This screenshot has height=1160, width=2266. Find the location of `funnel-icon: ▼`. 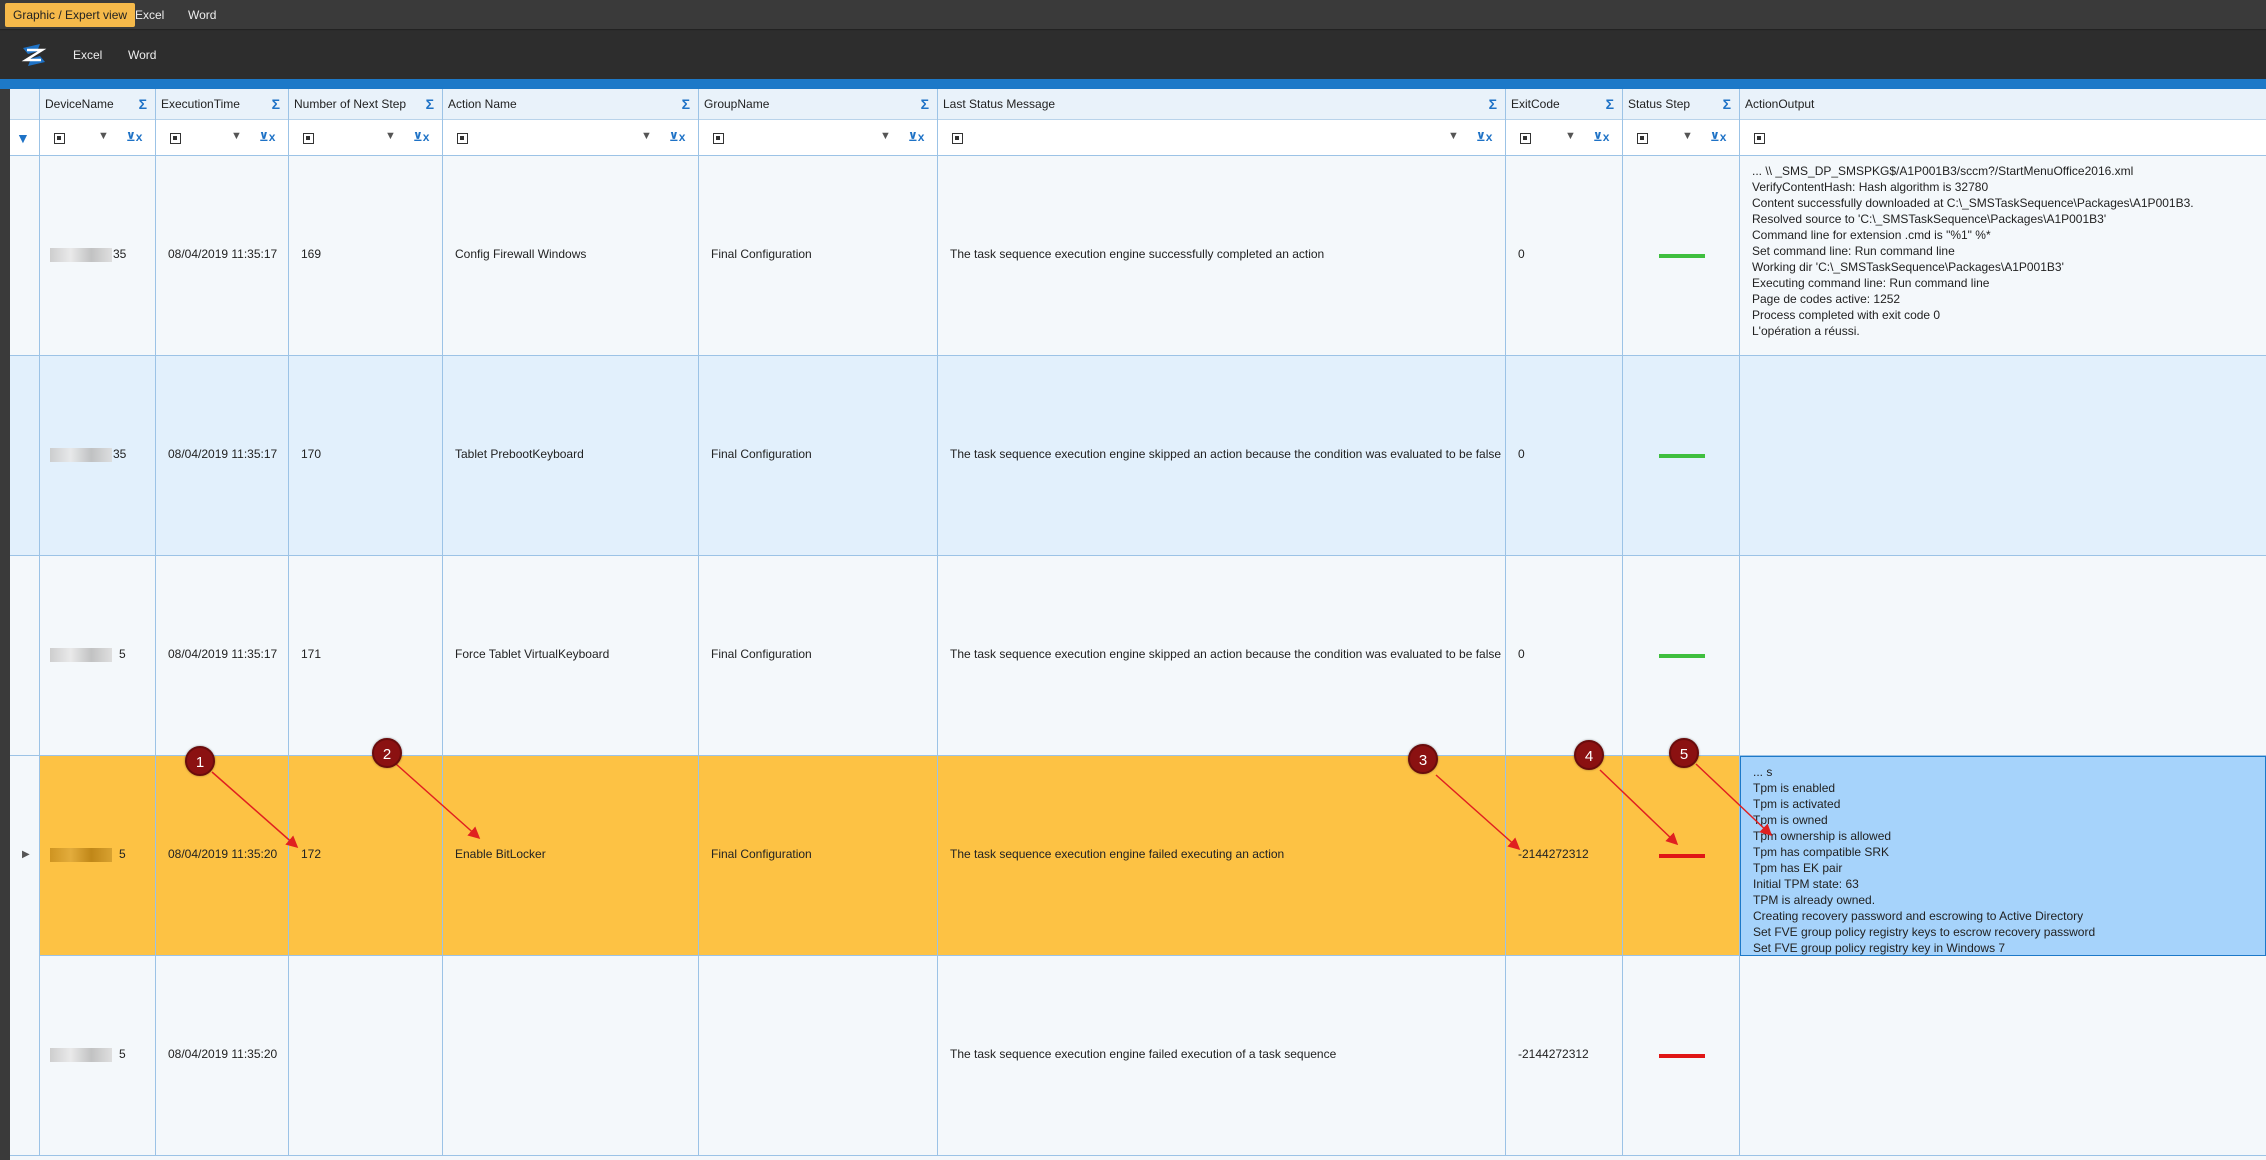

funnel-icon: ▼ is located at coordinates (23, 138).